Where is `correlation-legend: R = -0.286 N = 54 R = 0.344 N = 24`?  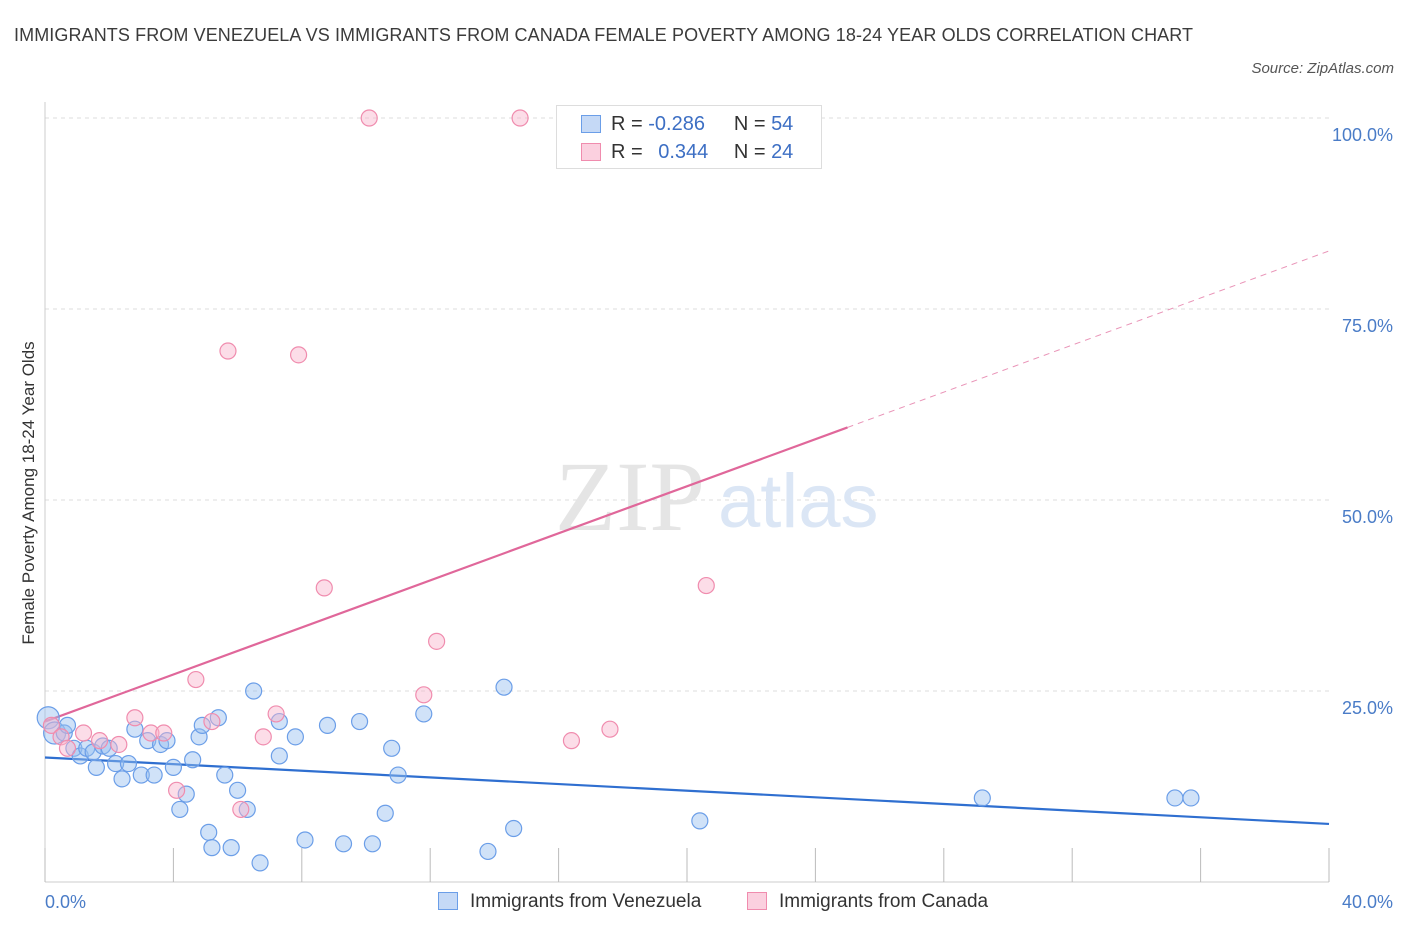 correlation-legend: R = -0.286 N = 54 R = 0.344 N = 24 is located at coordinates (689, 137).